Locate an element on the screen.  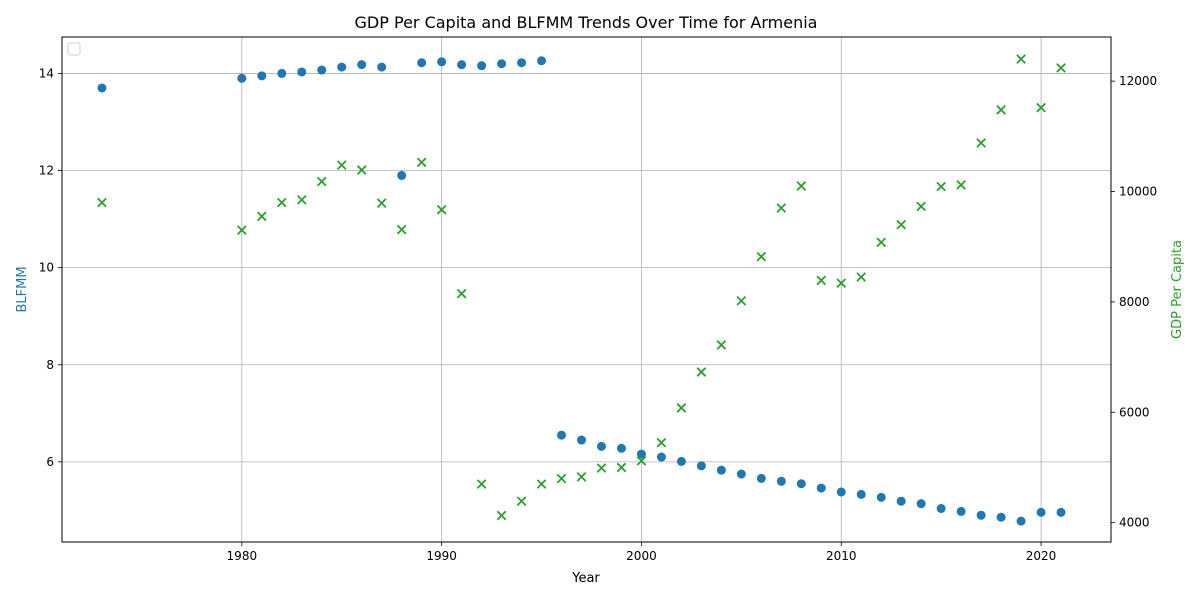
right-y-tick-label: 10000 is located at coordinates (1138, 192).